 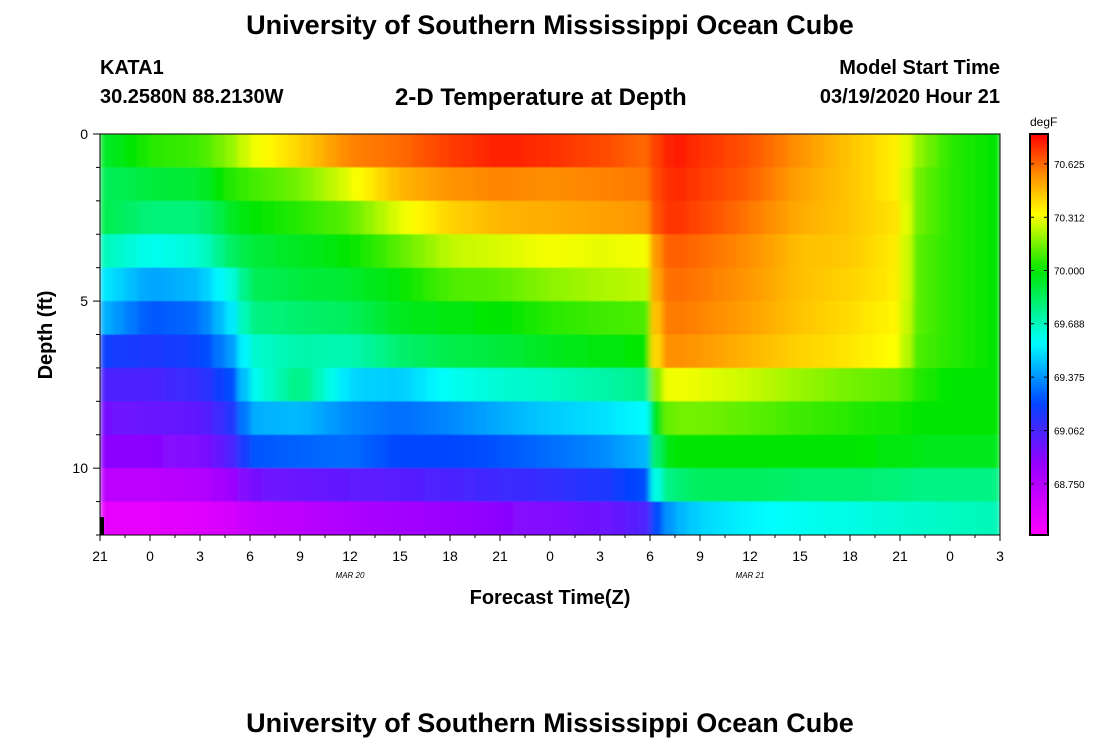 What do you see at coordinates (541, 97) in the screenshot?
I see `chart-subtitle: 2-D Temperature at Depth` at bounding box center [541, 97].